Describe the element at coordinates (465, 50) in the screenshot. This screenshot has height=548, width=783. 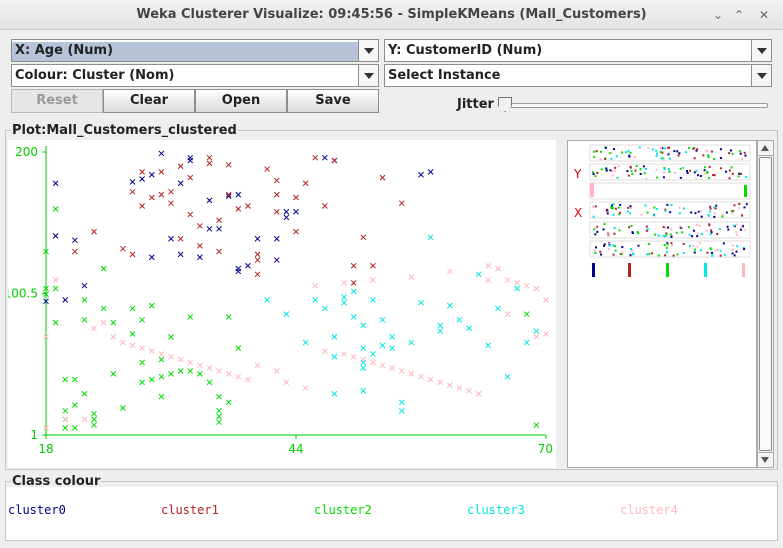
I see `y-axis-select-value: Y: CustomerID (Num)` at that location.